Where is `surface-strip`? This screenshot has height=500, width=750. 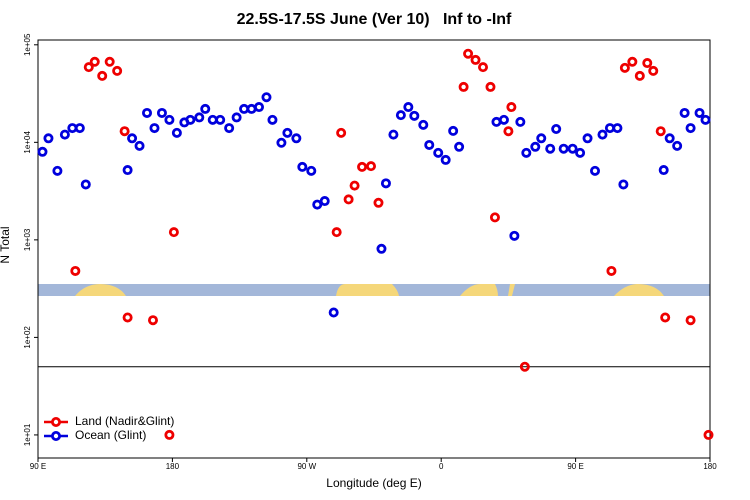 surface-strip is located at coordinates (374, 290).